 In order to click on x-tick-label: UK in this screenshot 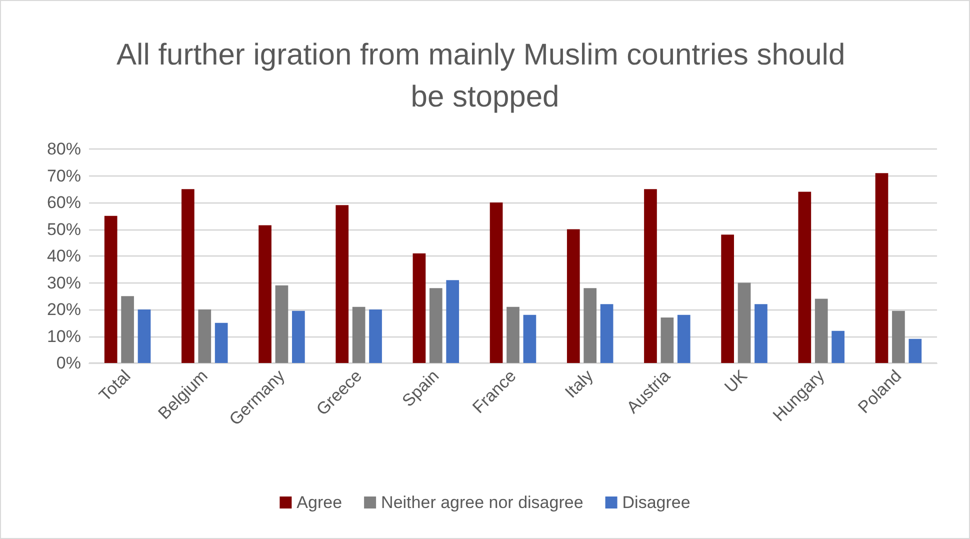, I will do `click(736, 381)`.